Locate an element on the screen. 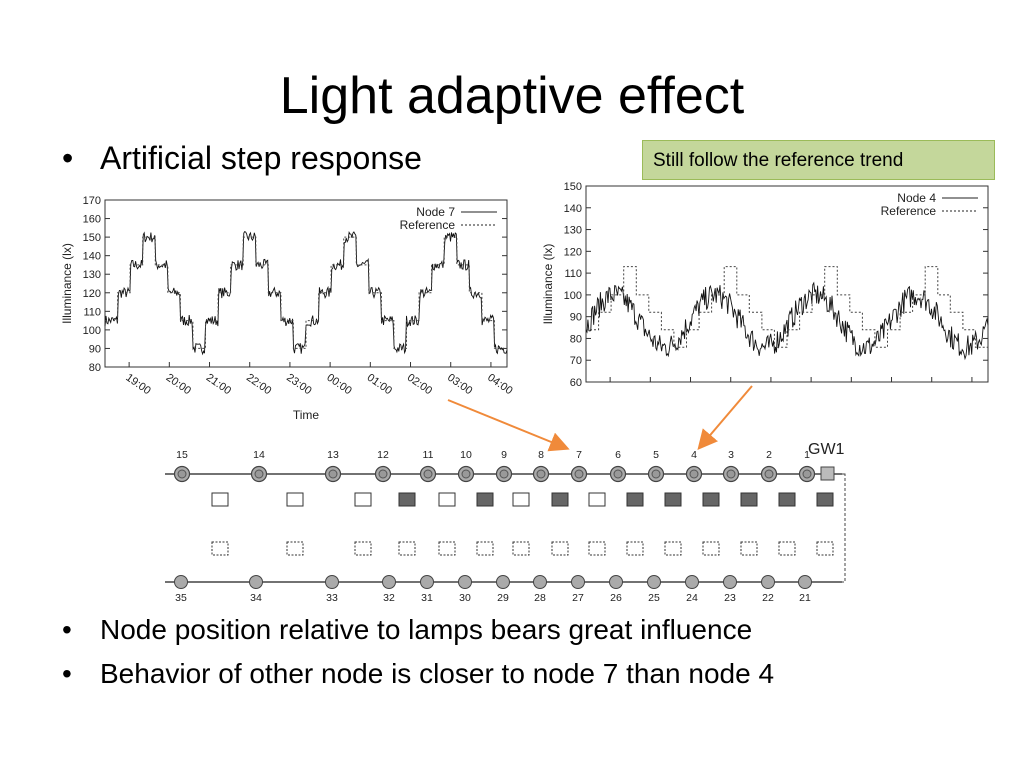 Image resolution: width=1024 pixels, height=768 pixels. top-node-label: 12 is located at coordinates (383, 455).